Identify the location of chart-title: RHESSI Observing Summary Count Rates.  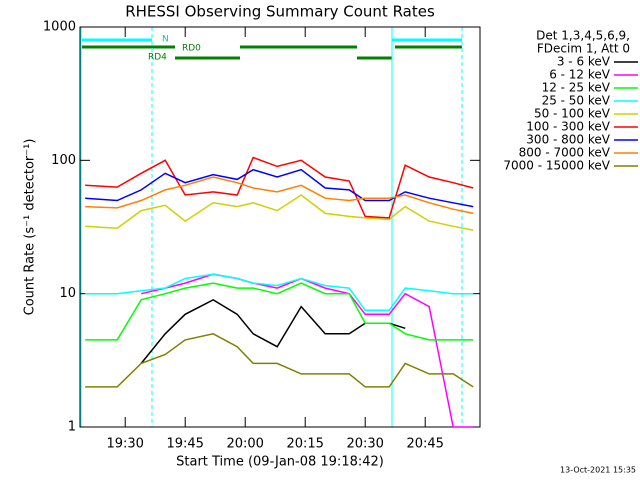
(280, 12).